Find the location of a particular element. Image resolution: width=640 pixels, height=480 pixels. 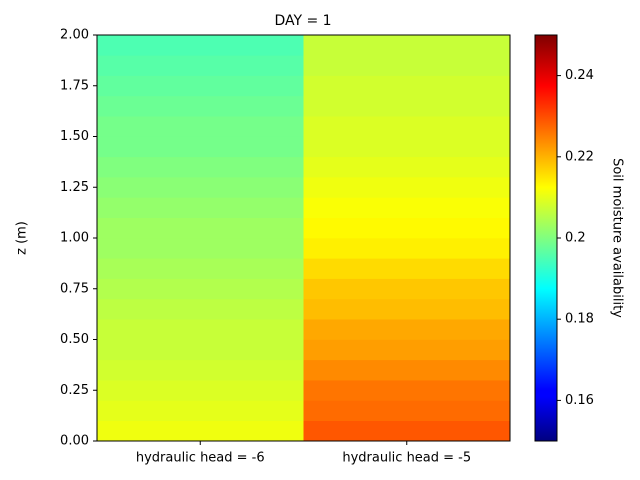

y-tick-label: 1.25 is located at coordinates (74, 187).